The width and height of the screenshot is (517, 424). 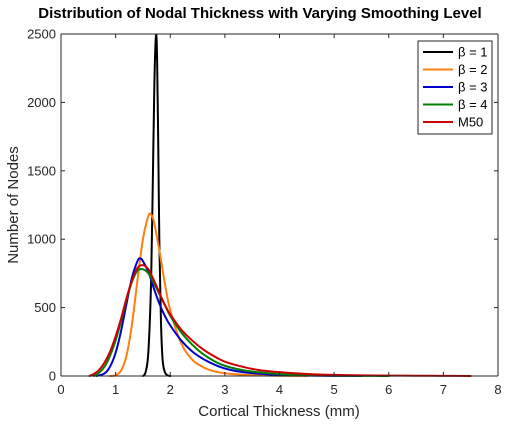 What do you see at coordinates (41, 170) in the screenshot?
I see `y-tick-label: 1500` at bounding box center [41, 170].